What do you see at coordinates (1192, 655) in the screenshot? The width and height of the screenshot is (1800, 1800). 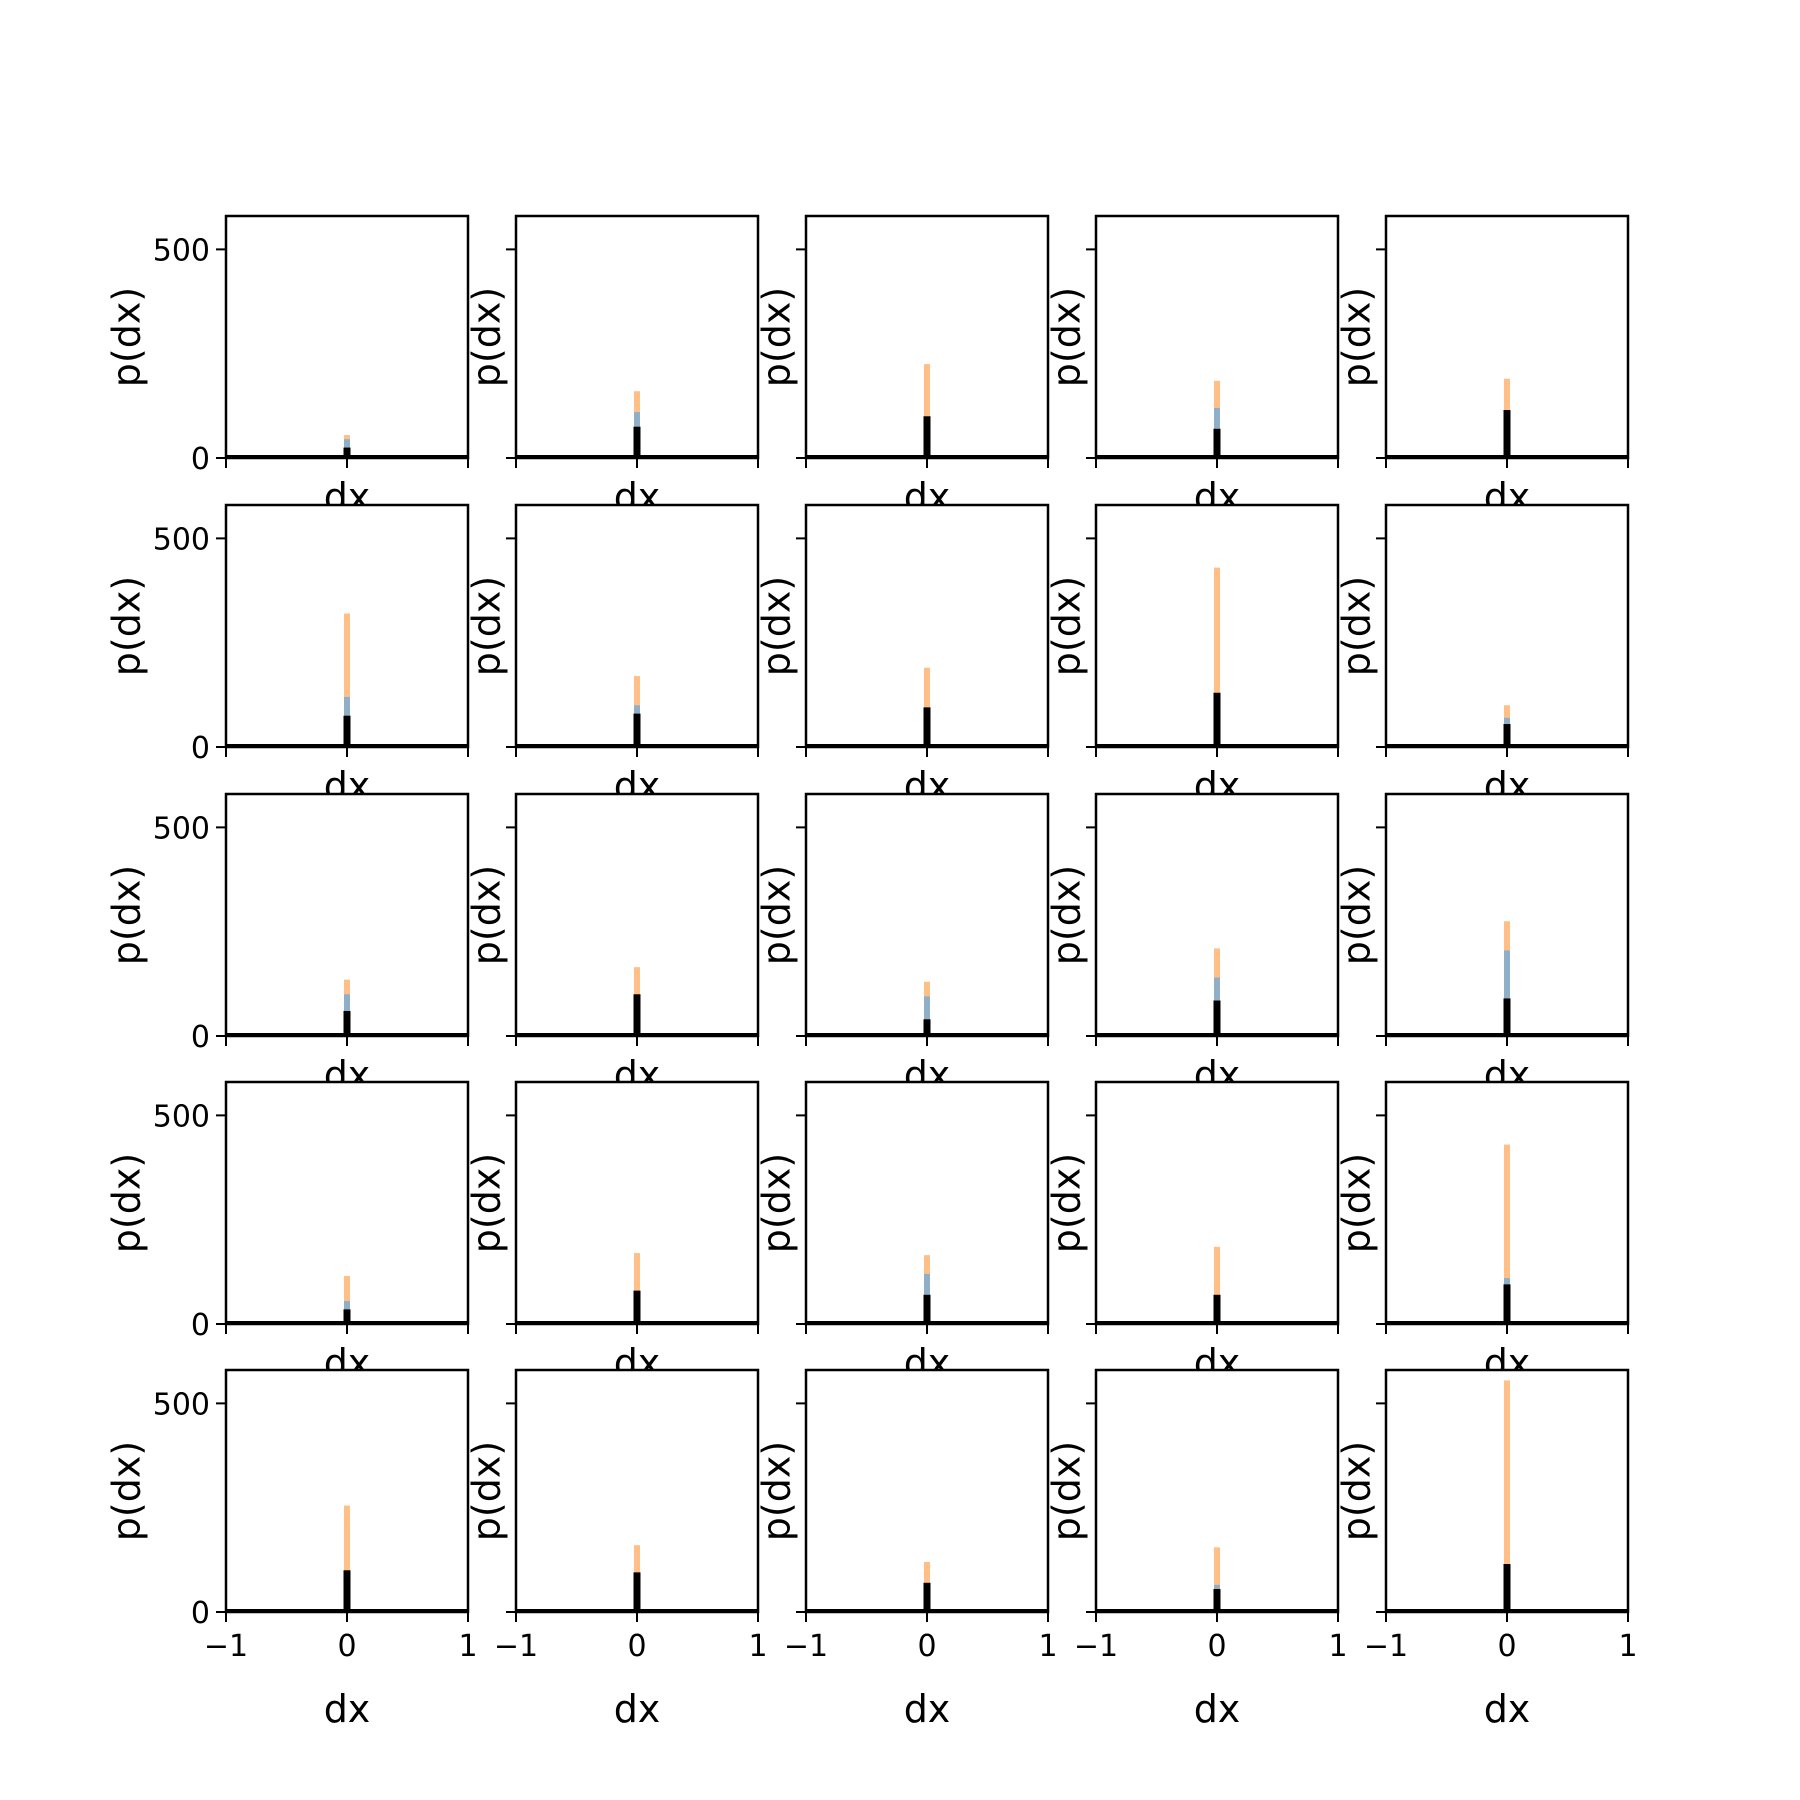 I see `subplot-r2-c4: dxp(dx)` at bounding box center [1192, 655].